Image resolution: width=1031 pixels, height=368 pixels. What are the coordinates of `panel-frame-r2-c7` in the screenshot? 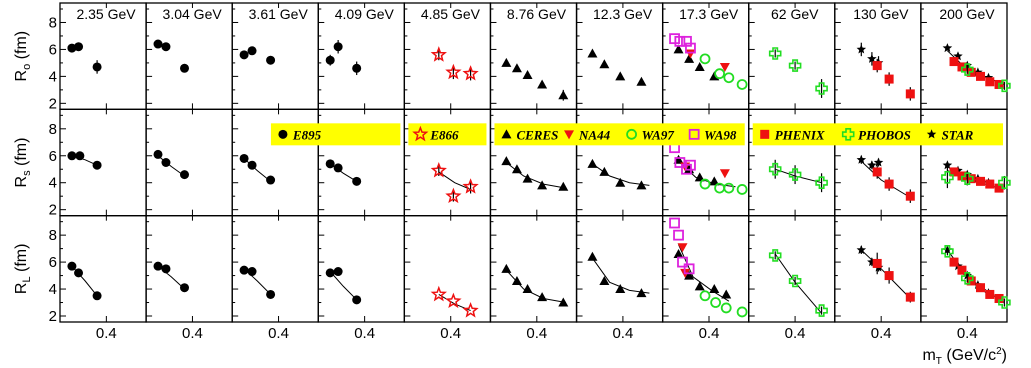 It's located at (705, 269).